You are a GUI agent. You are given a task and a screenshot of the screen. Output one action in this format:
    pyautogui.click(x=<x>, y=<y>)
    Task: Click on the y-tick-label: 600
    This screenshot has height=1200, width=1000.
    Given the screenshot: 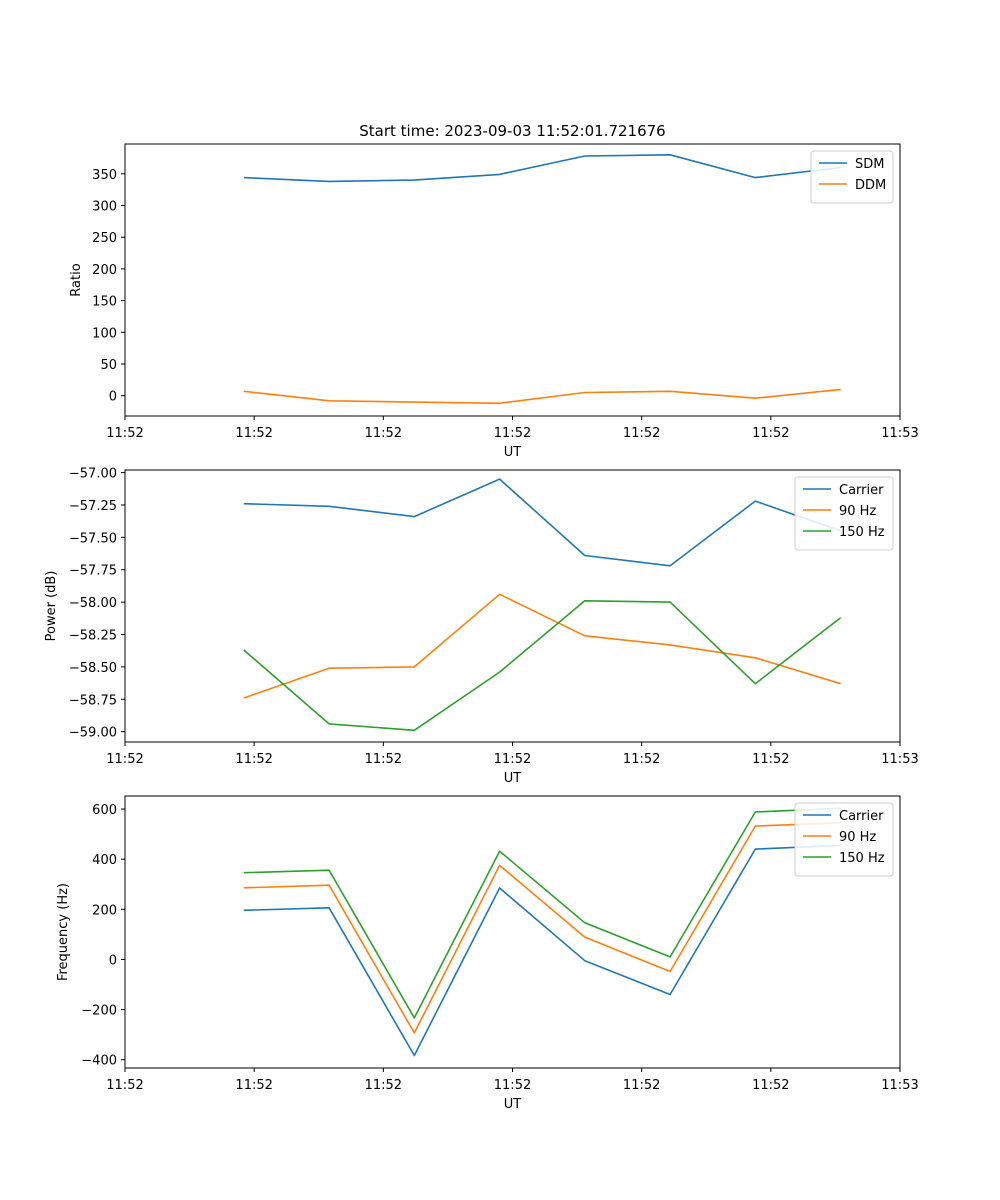 What is the action you would take?
    pyautogui.click(x=104, y=810)
    